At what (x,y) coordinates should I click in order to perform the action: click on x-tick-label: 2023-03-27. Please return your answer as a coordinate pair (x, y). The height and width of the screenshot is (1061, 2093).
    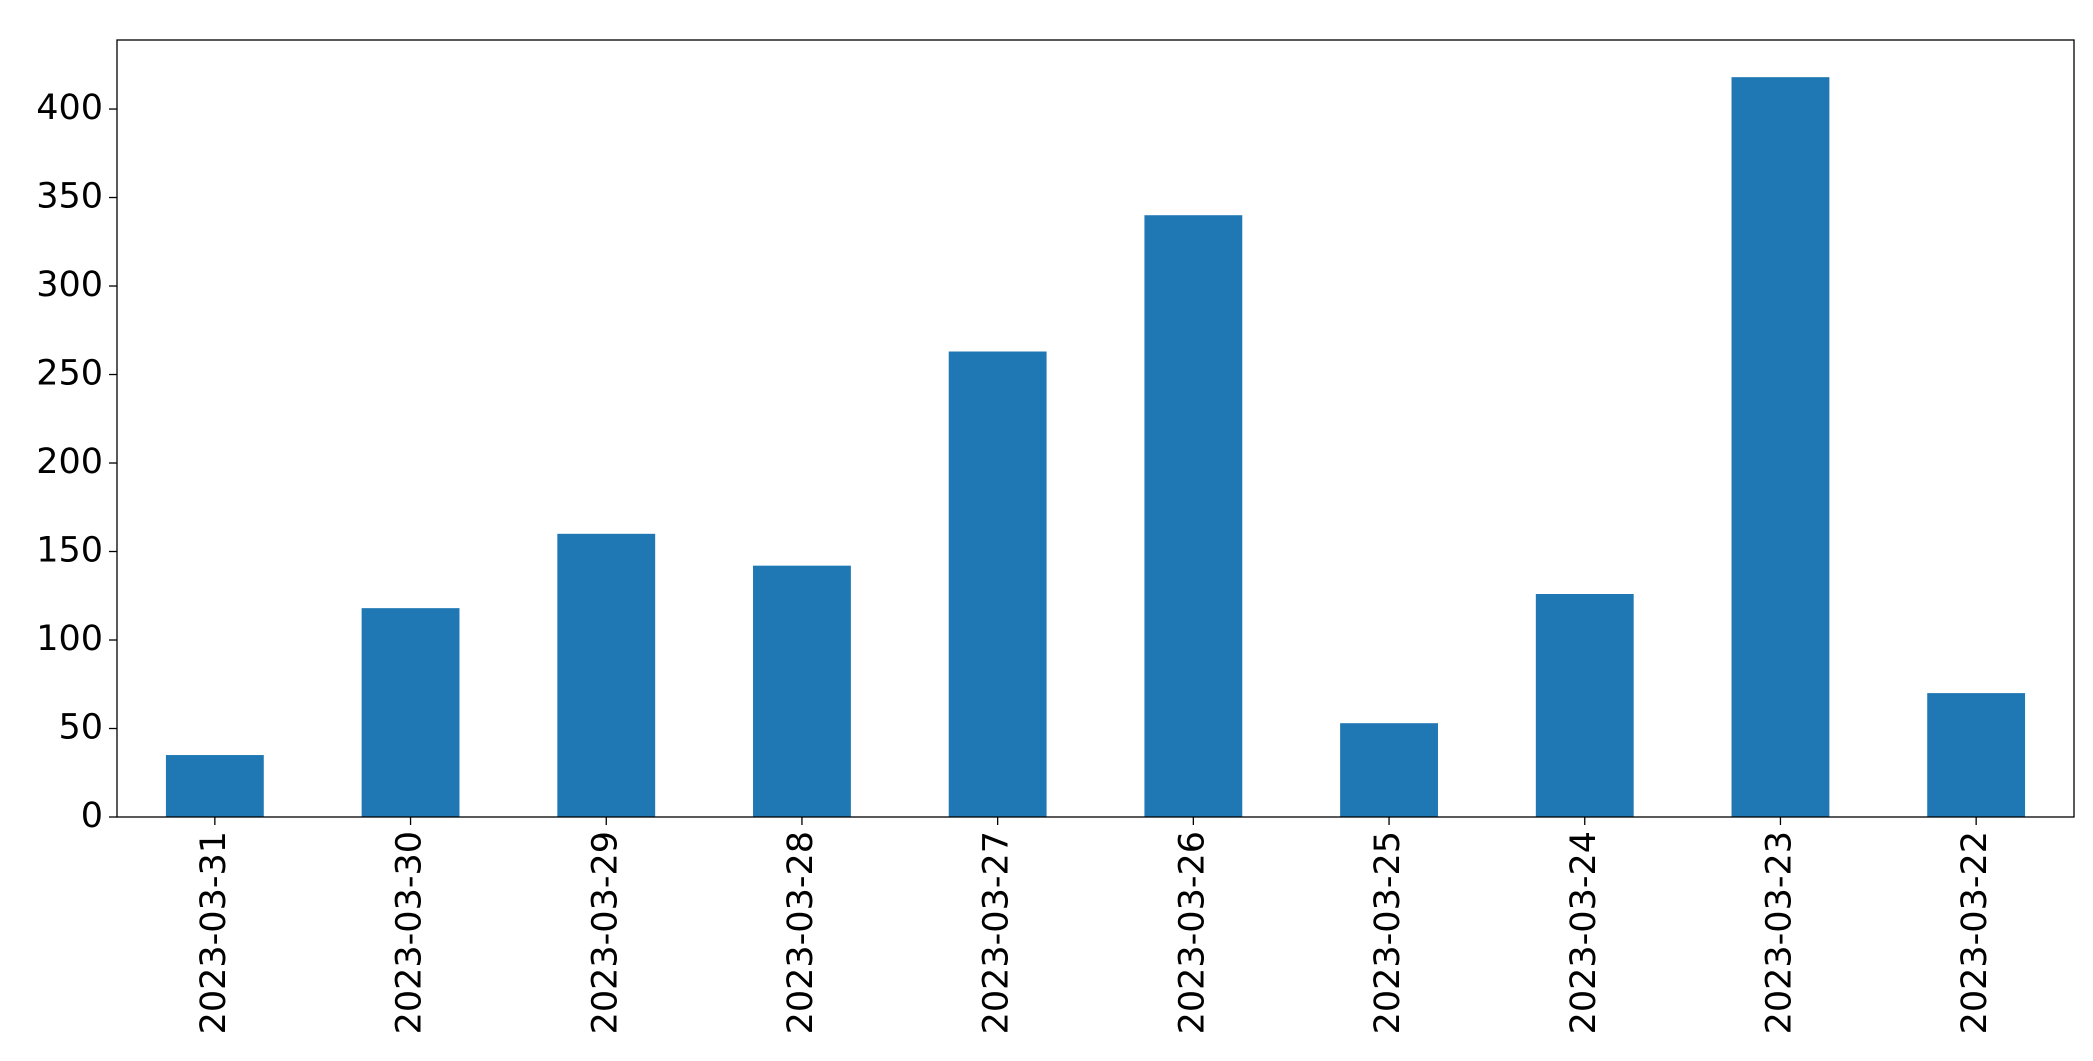
    Looking at the image, I should click on (997, 932).